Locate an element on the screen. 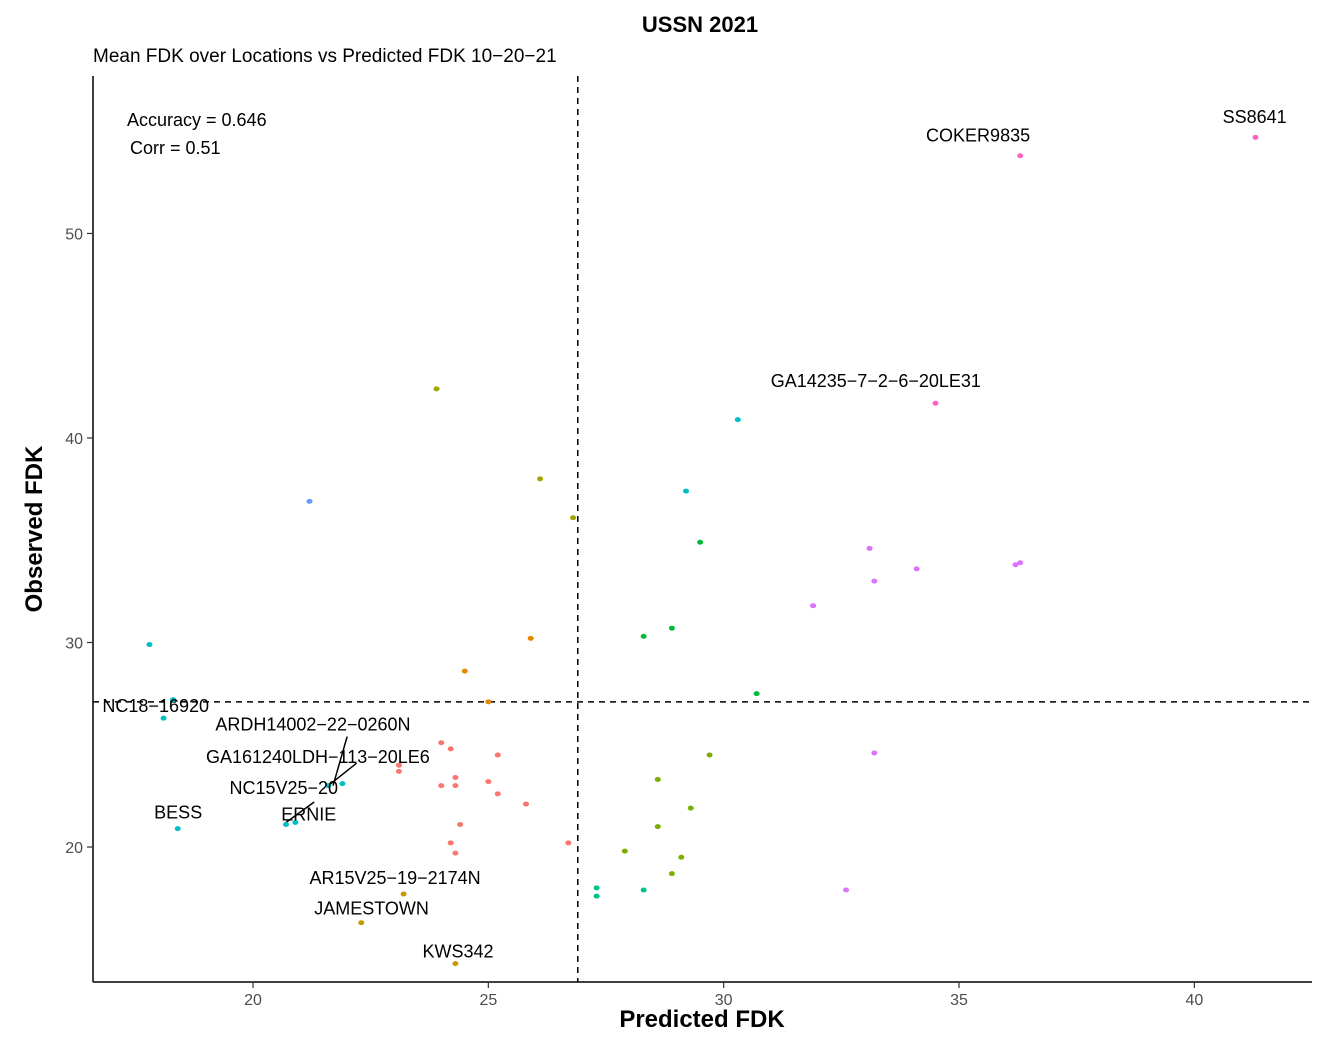 This screenshot has width=1325, height=1042. point-label: NC18−16920 is located at coordinates (155, 706).